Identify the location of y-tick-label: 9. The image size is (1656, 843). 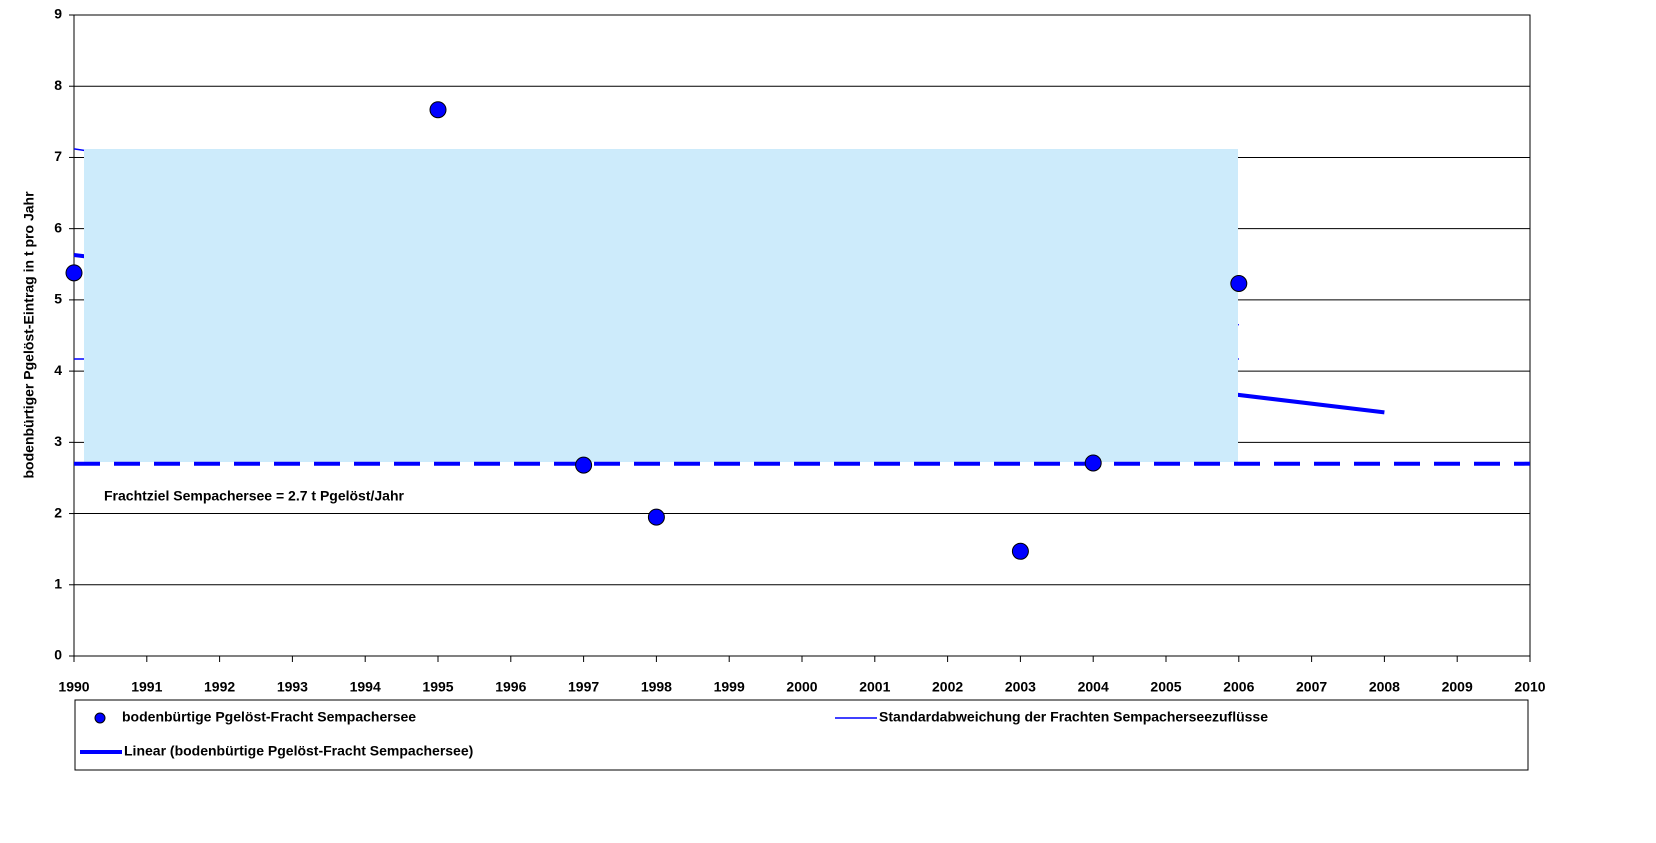
(58, 14).